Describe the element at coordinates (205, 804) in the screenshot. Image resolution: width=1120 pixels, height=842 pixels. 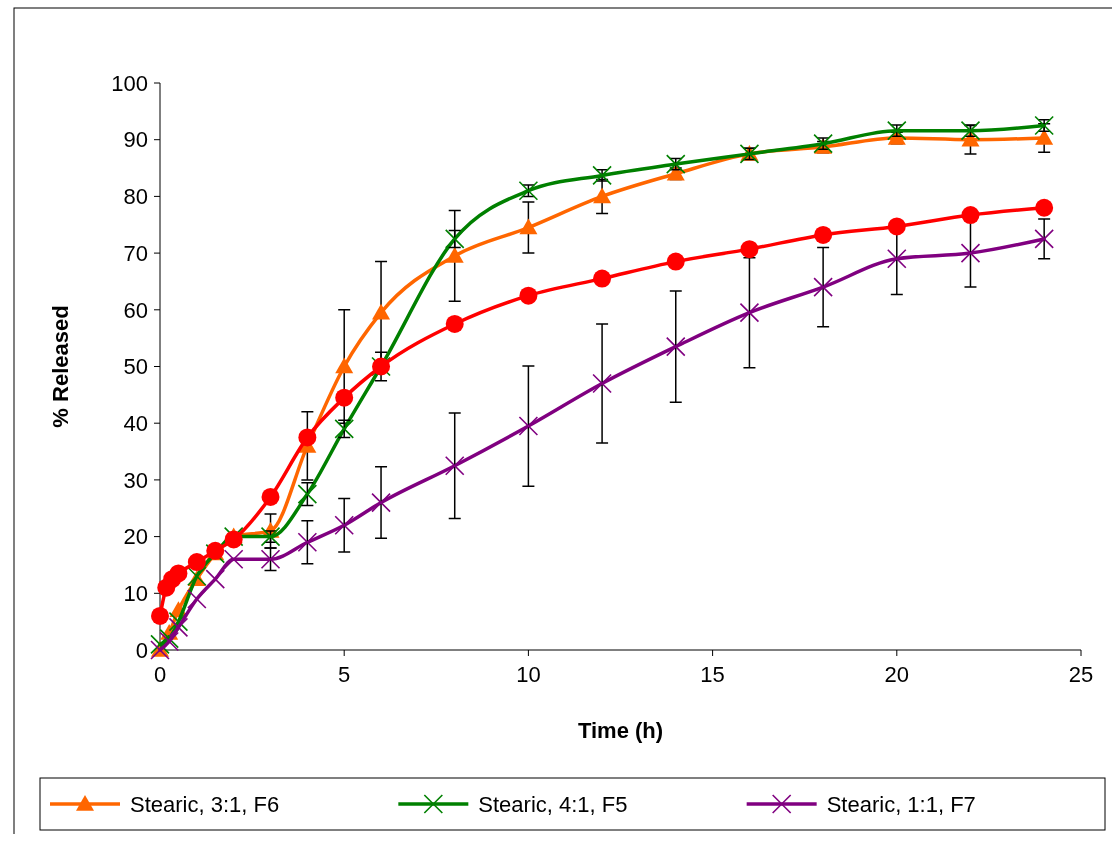
I see `legend-label: Stearic, 3:1, F6` at that location.